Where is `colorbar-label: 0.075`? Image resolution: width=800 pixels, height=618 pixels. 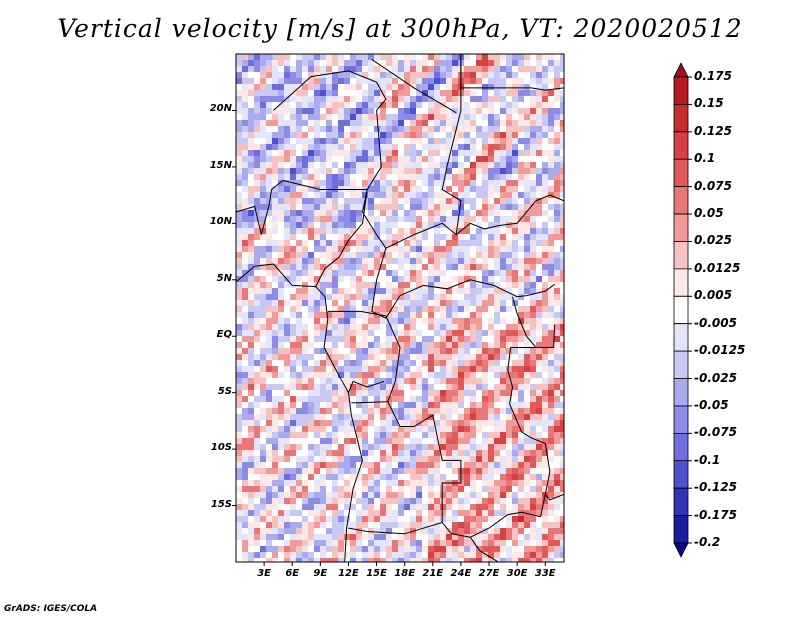 colorbar-label: 0.075 is located at coordinates (713, 185).